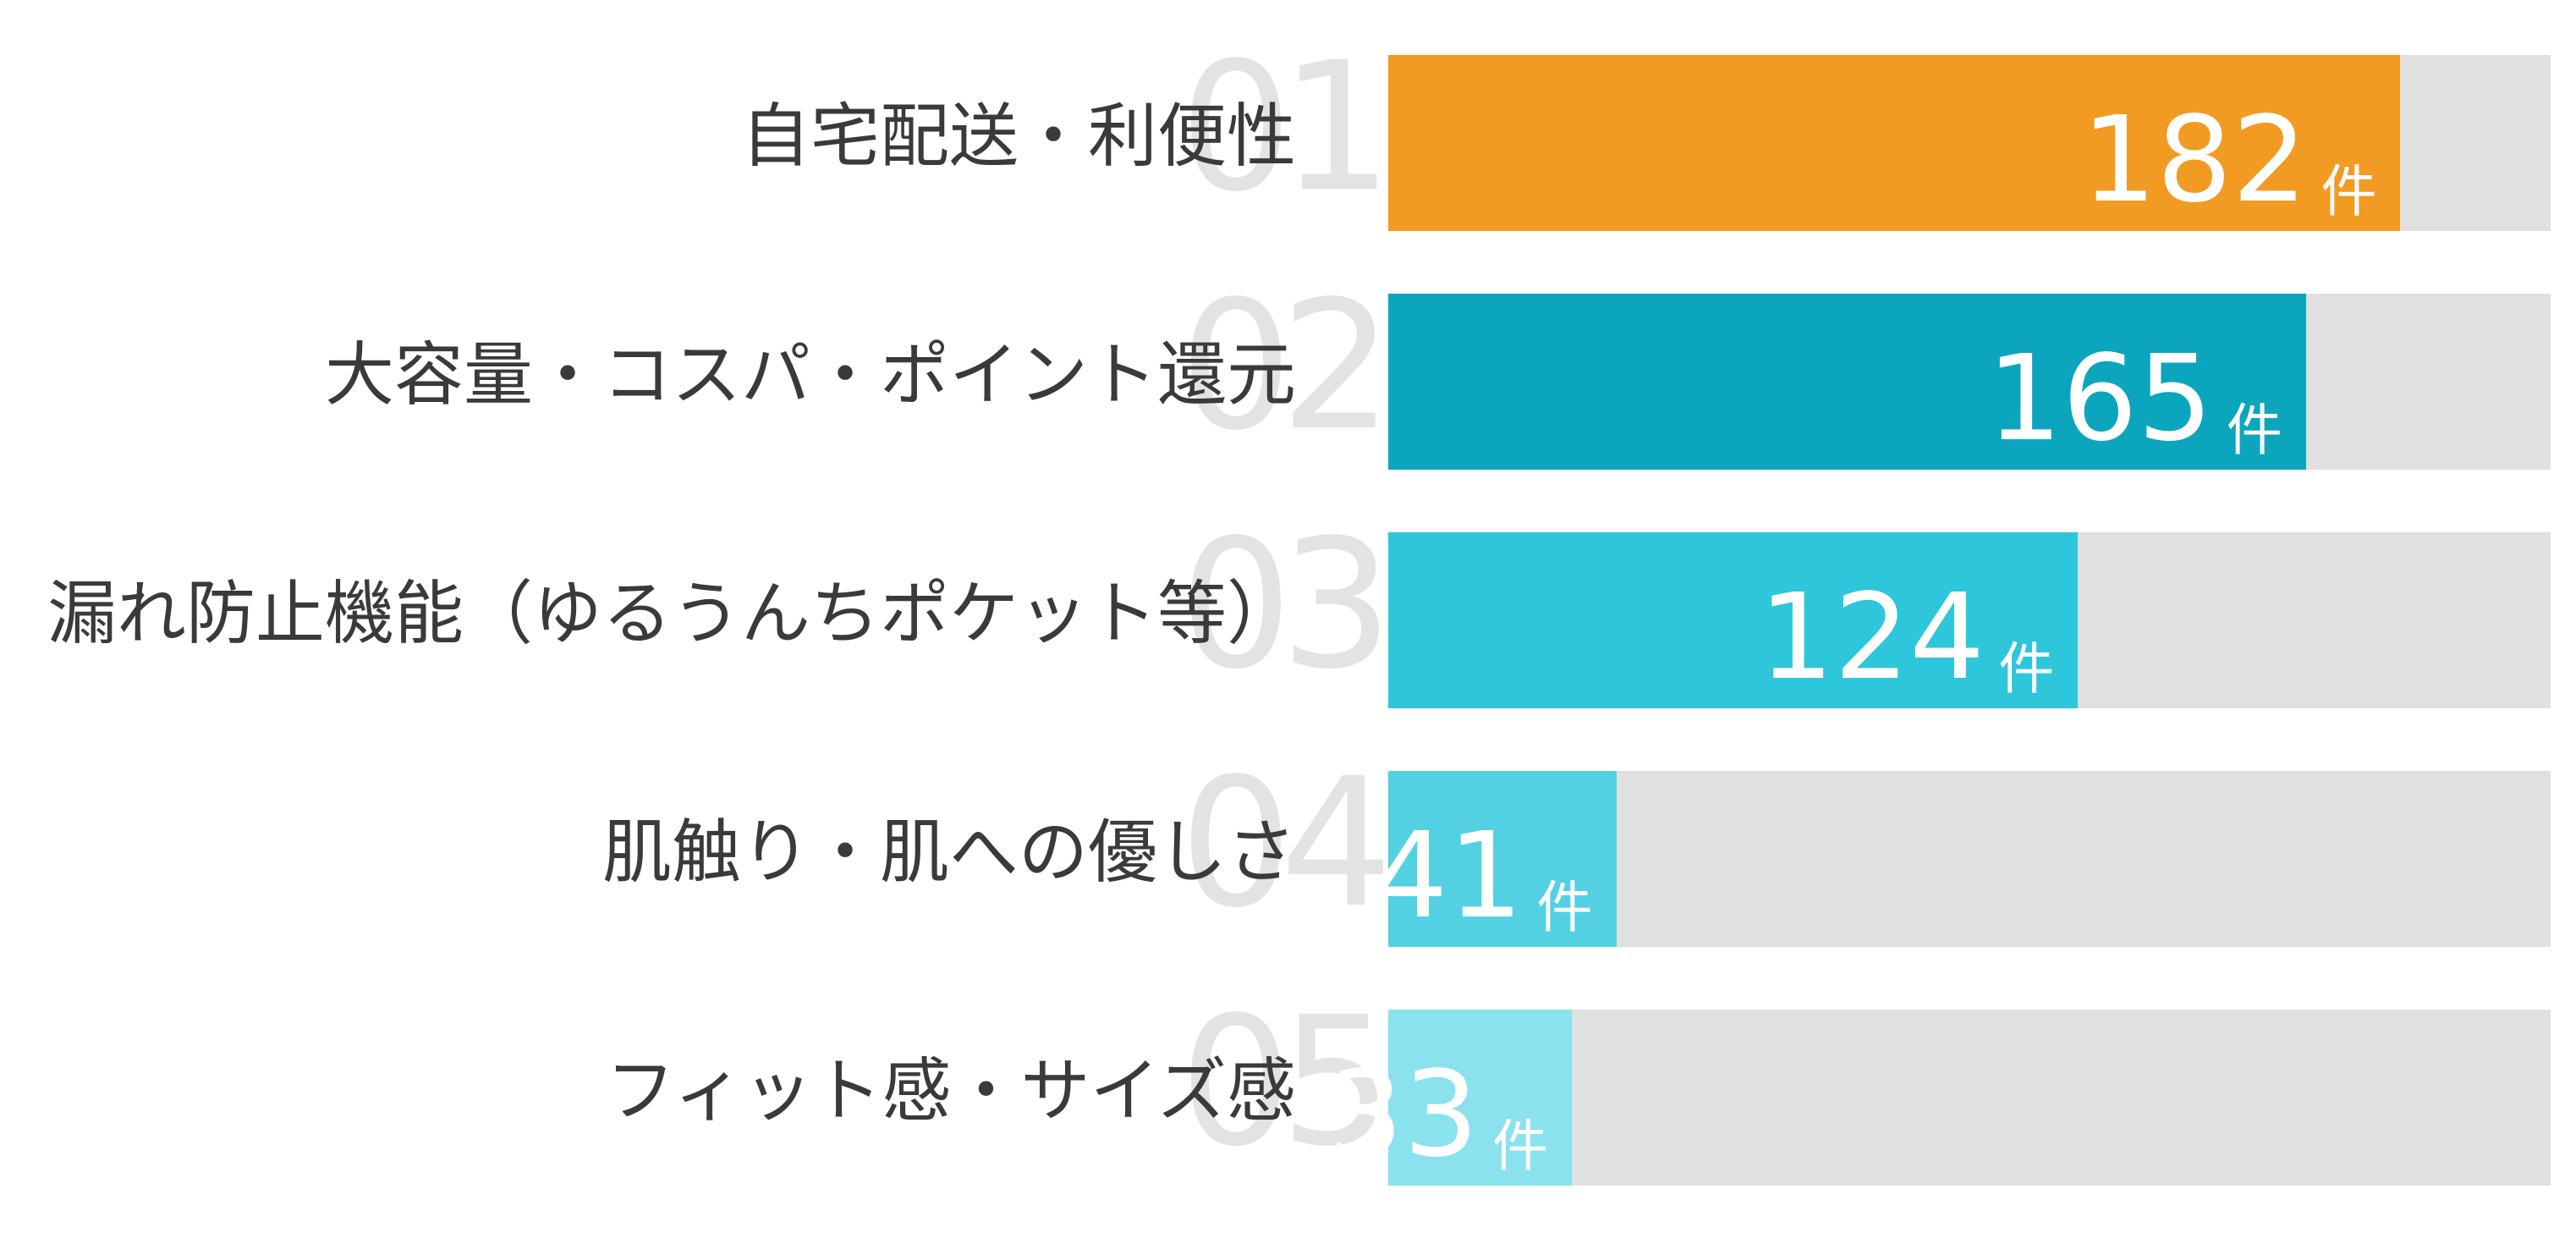  I want to click on bar-fill: 41 件, so click(1494, 859).